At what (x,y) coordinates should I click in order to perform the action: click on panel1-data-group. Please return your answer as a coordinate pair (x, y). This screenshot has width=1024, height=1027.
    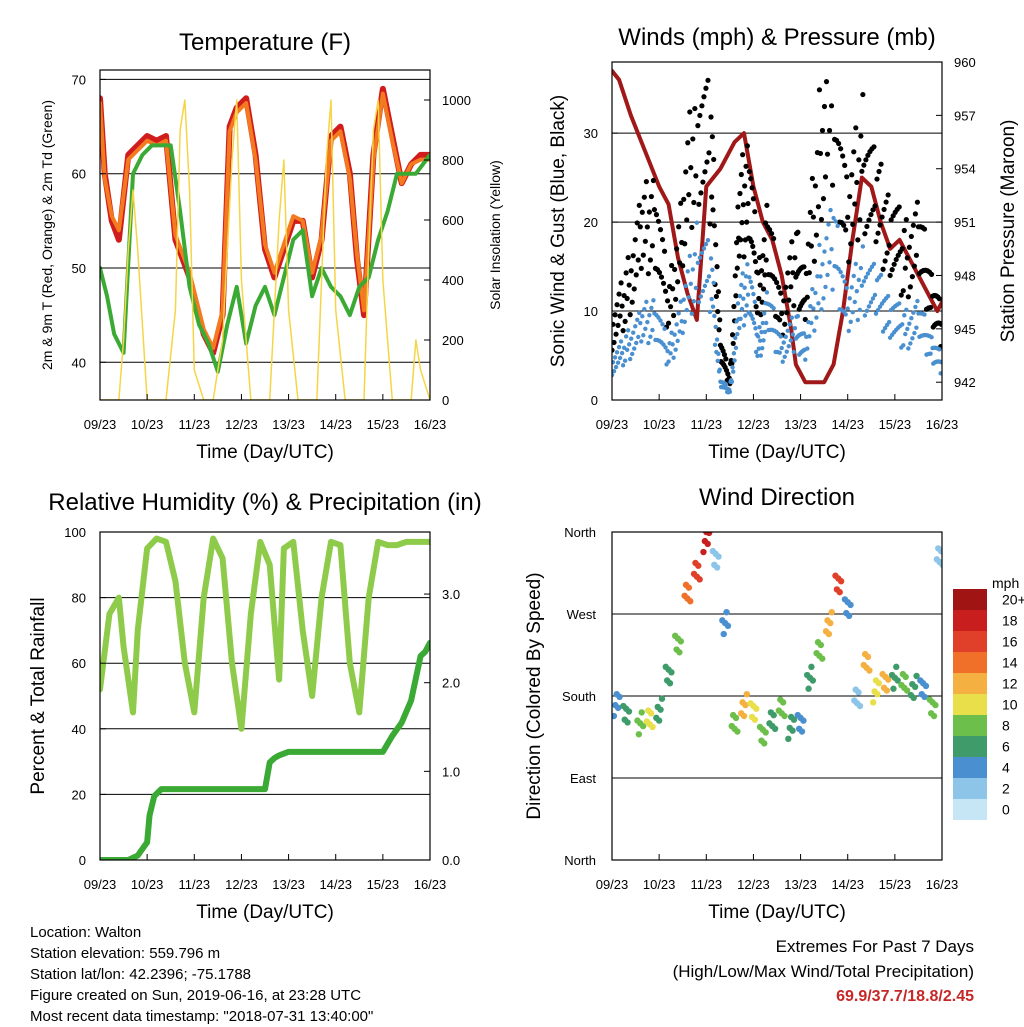
    Looking at the image, I should click on (265, 242).